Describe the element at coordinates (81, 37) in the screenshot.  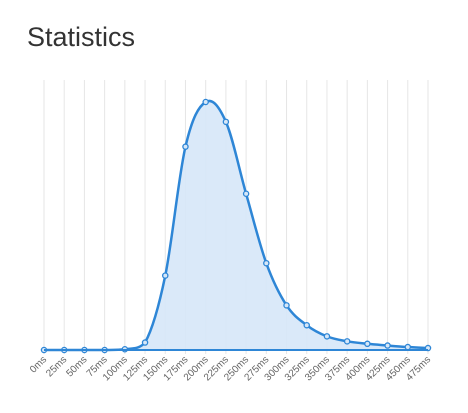
I see `page-title: Statistics` at that location.